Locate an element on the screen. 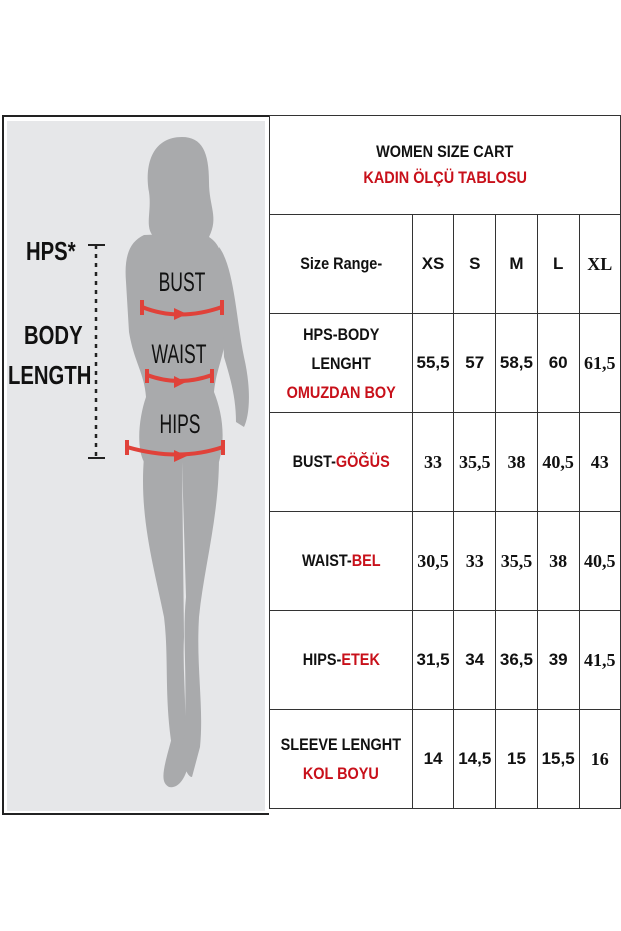 The image size is (621, 931). table-row: HIPS-ETEK 31,5 34 36,5 39 41,5 is located at coordinates (445, 660).